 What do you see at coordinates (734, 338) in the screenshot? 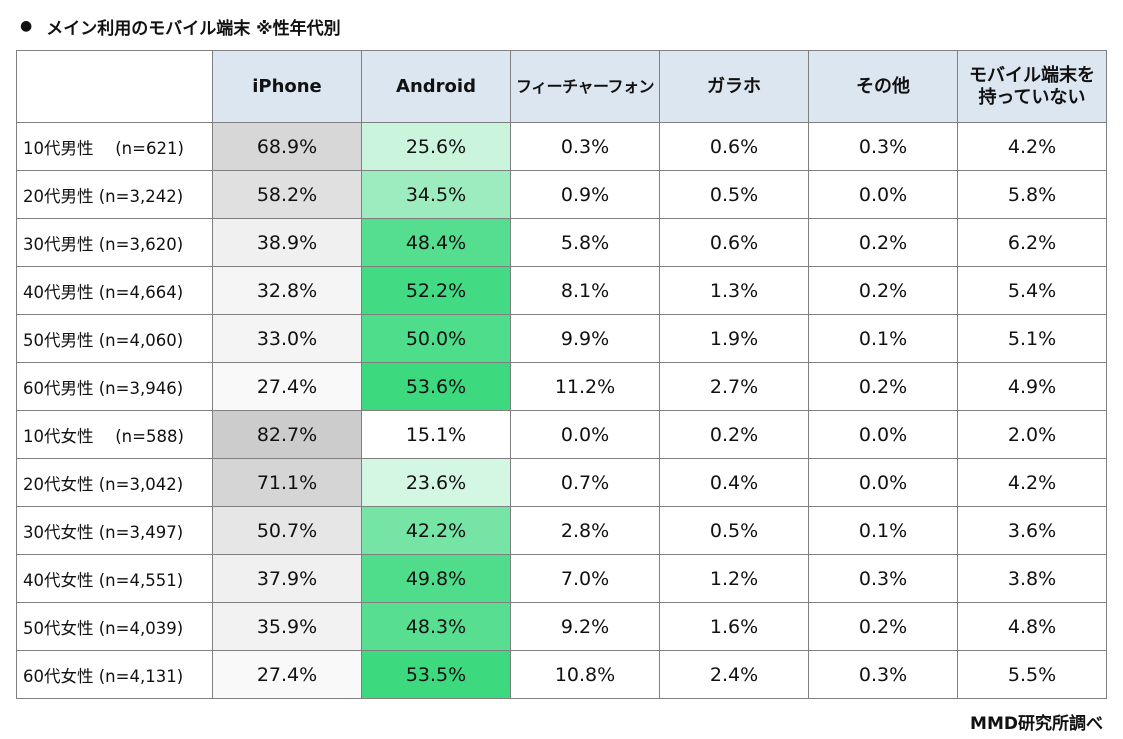
I see `value-cell: 1.9%` at bounding box center [734, 338].